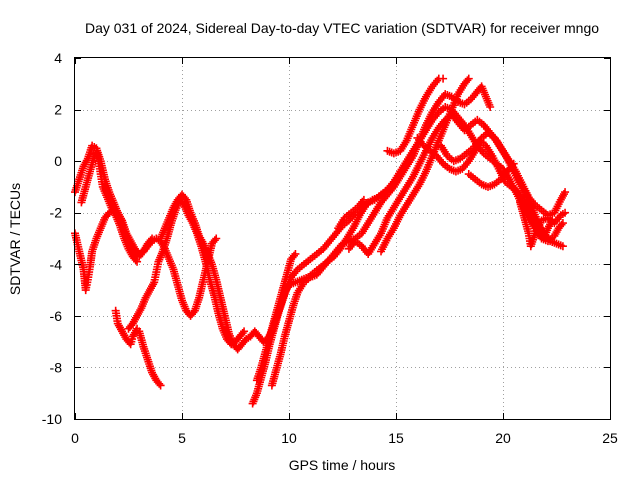 The height and width of the screenshot is (480, 640). Describe the element at coordinates (610, 438) in the screenshot. I see `x-tick-label: 25` at that location.